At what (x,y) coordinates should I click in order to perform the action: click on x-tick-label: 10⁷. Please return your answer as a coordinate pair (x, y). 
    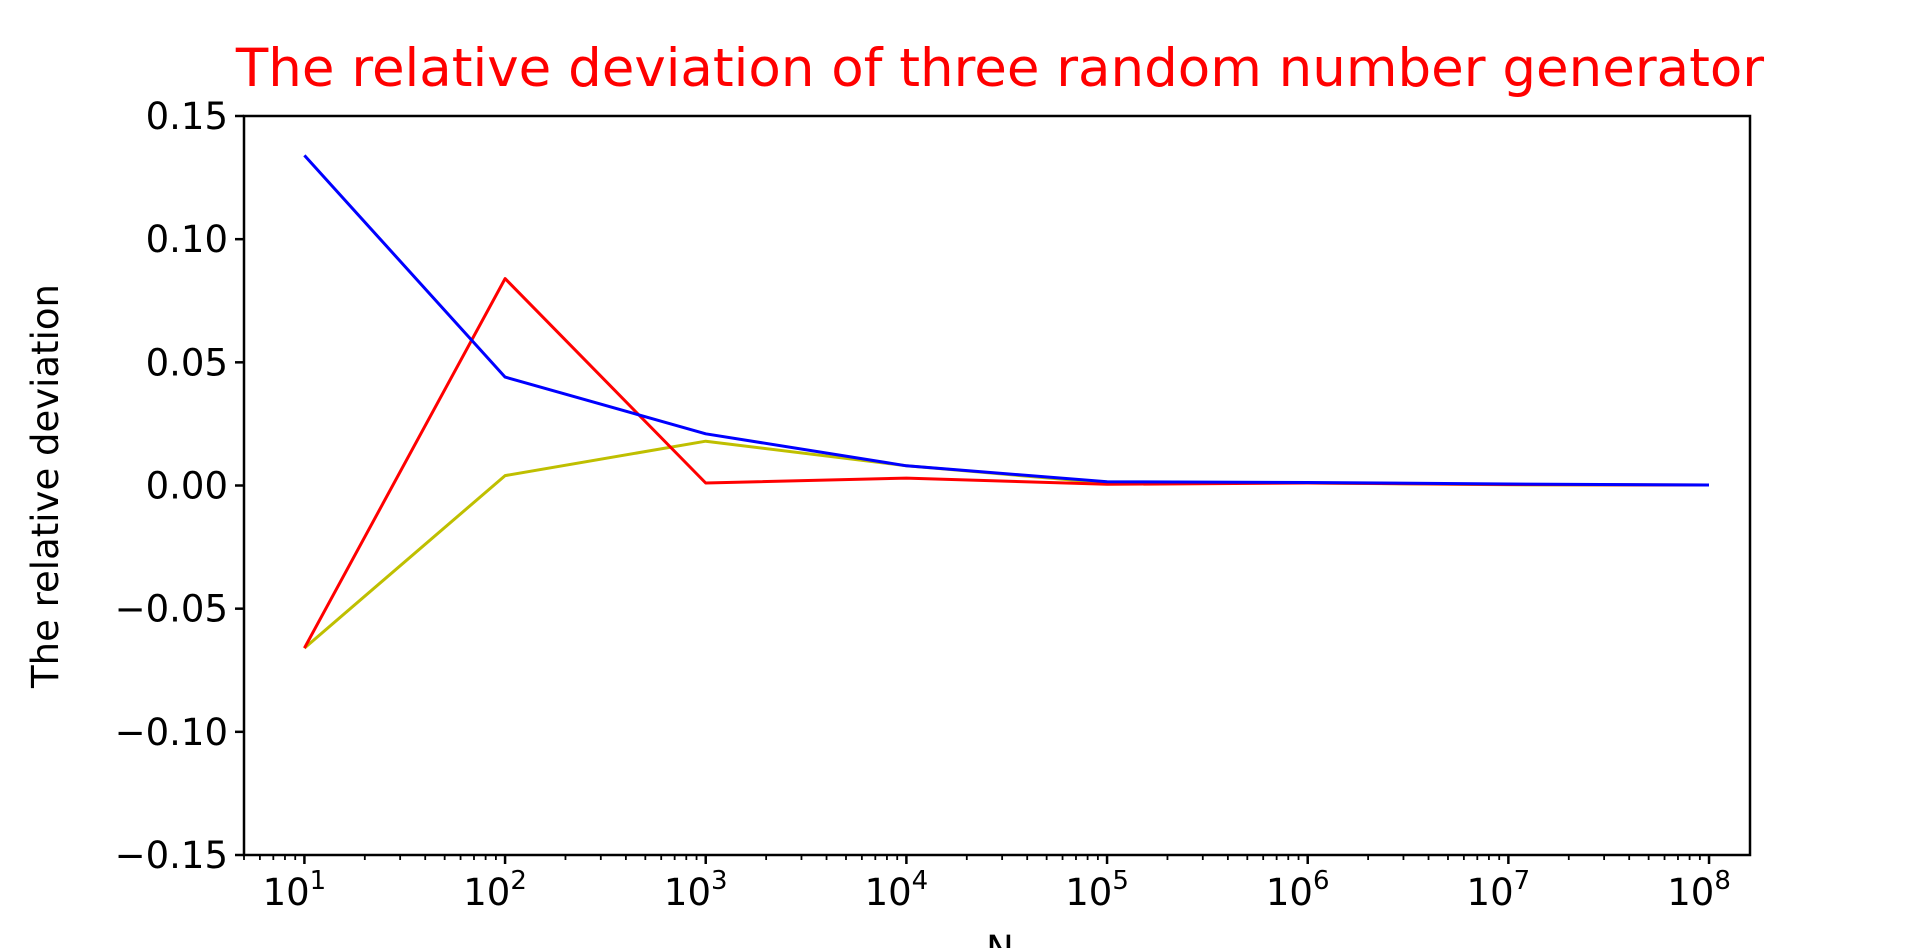
    Looking at the image, I should click on (1499, 890).